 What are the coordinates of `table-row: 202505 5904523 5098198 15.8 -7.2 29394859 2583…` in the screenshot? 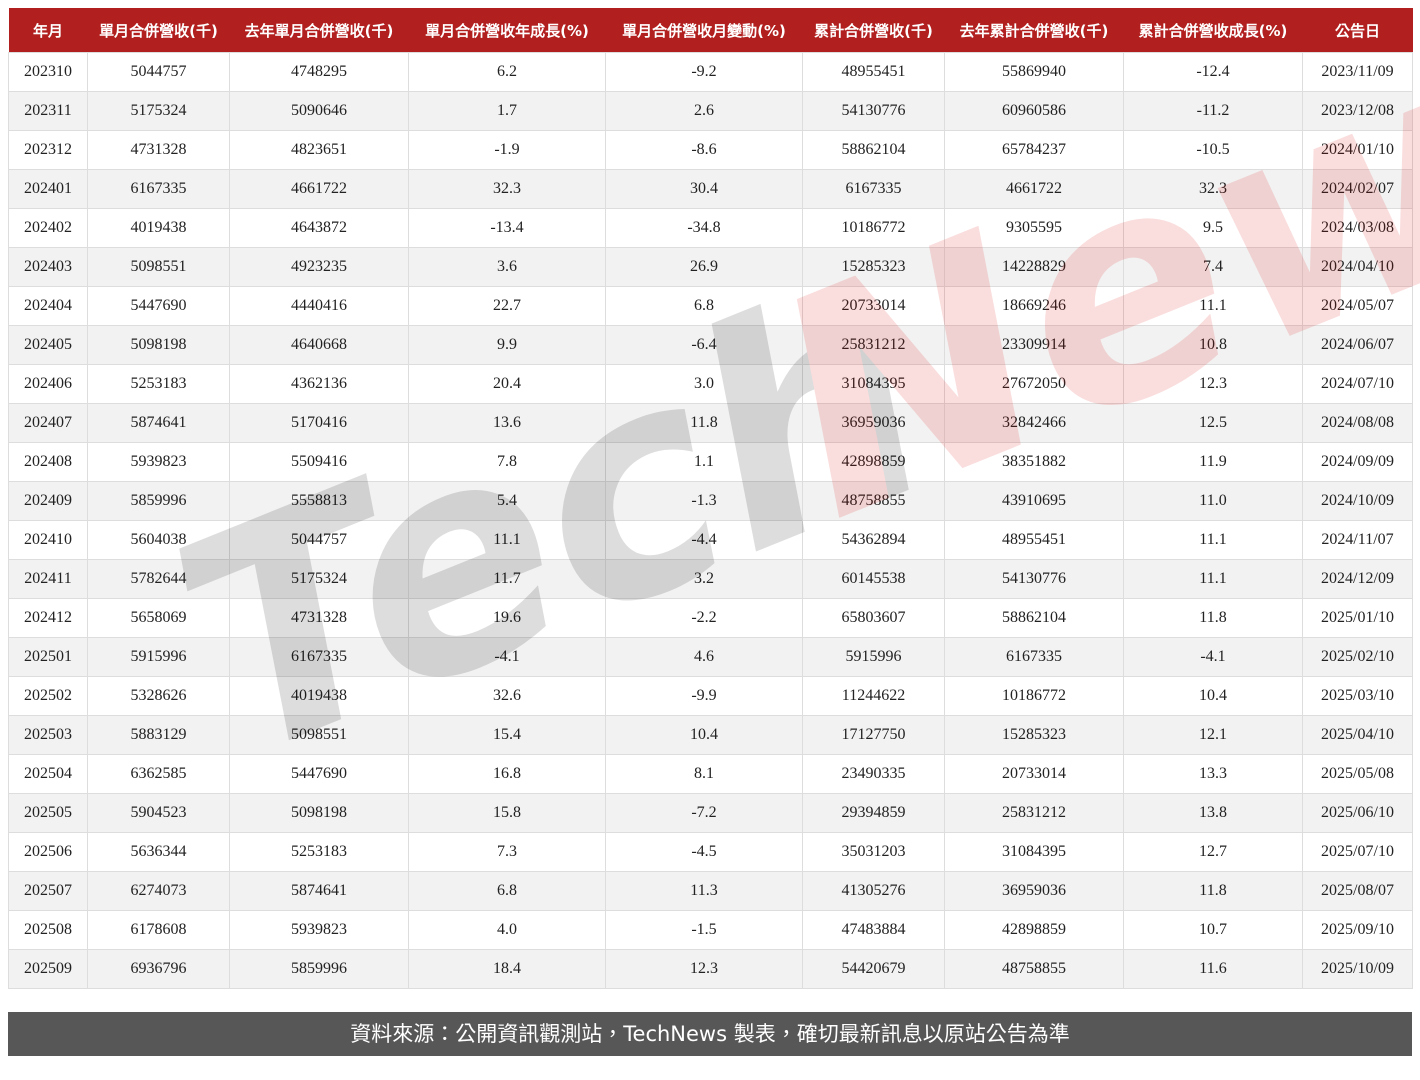 It's located at (710, 813).